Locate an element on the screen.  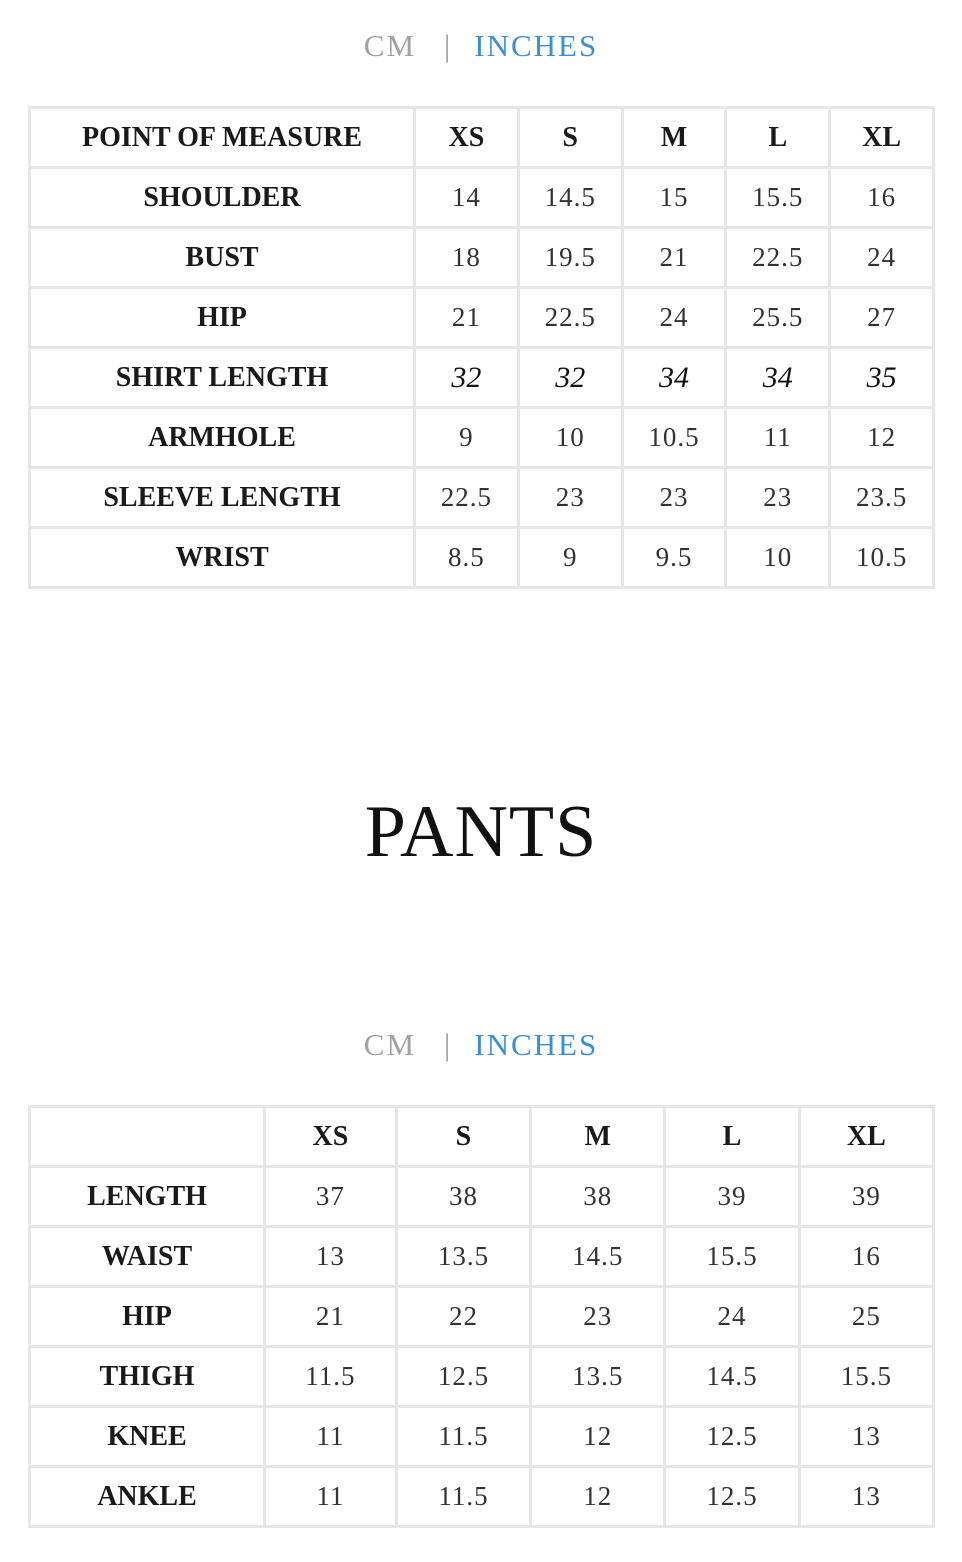
column-header-size: S is located at coordinates (570, 137).